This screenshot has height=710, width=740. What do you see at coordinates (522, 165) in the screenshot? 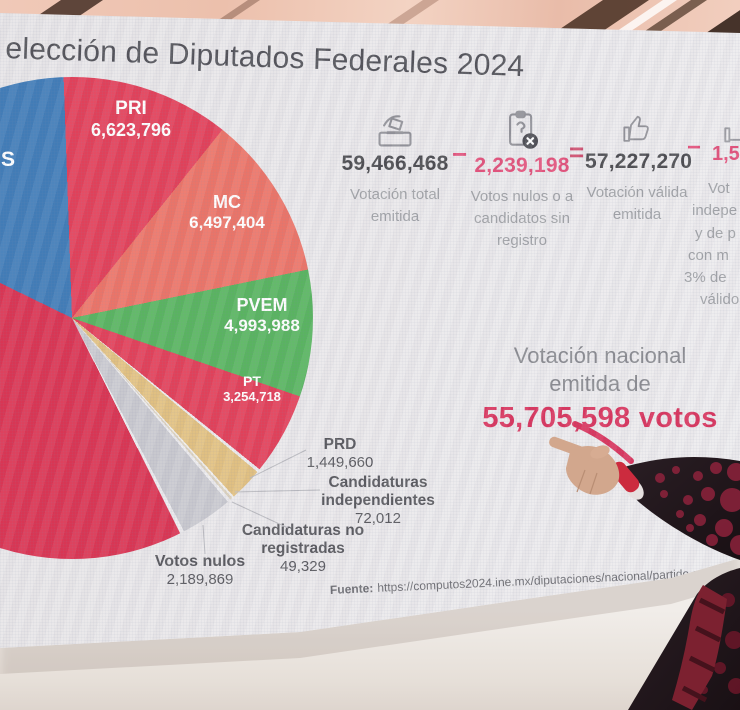
I see `null-votes-value: 2,239,198` at bounding box center [522, 165].